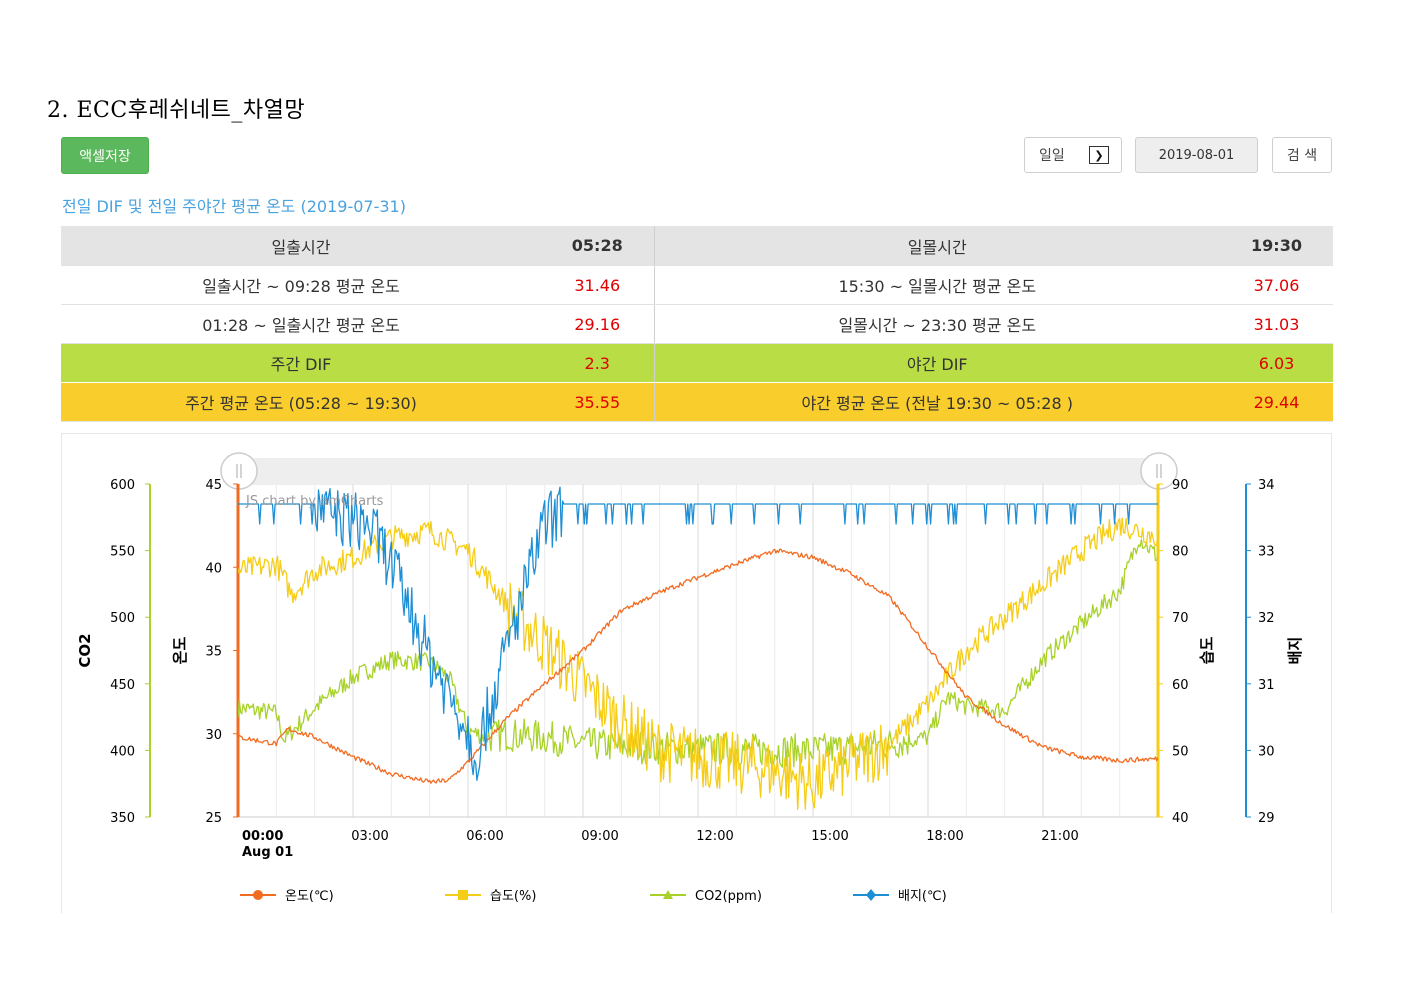  I want to click on day-dif-label: 주간 DIF, so click(301, 363).